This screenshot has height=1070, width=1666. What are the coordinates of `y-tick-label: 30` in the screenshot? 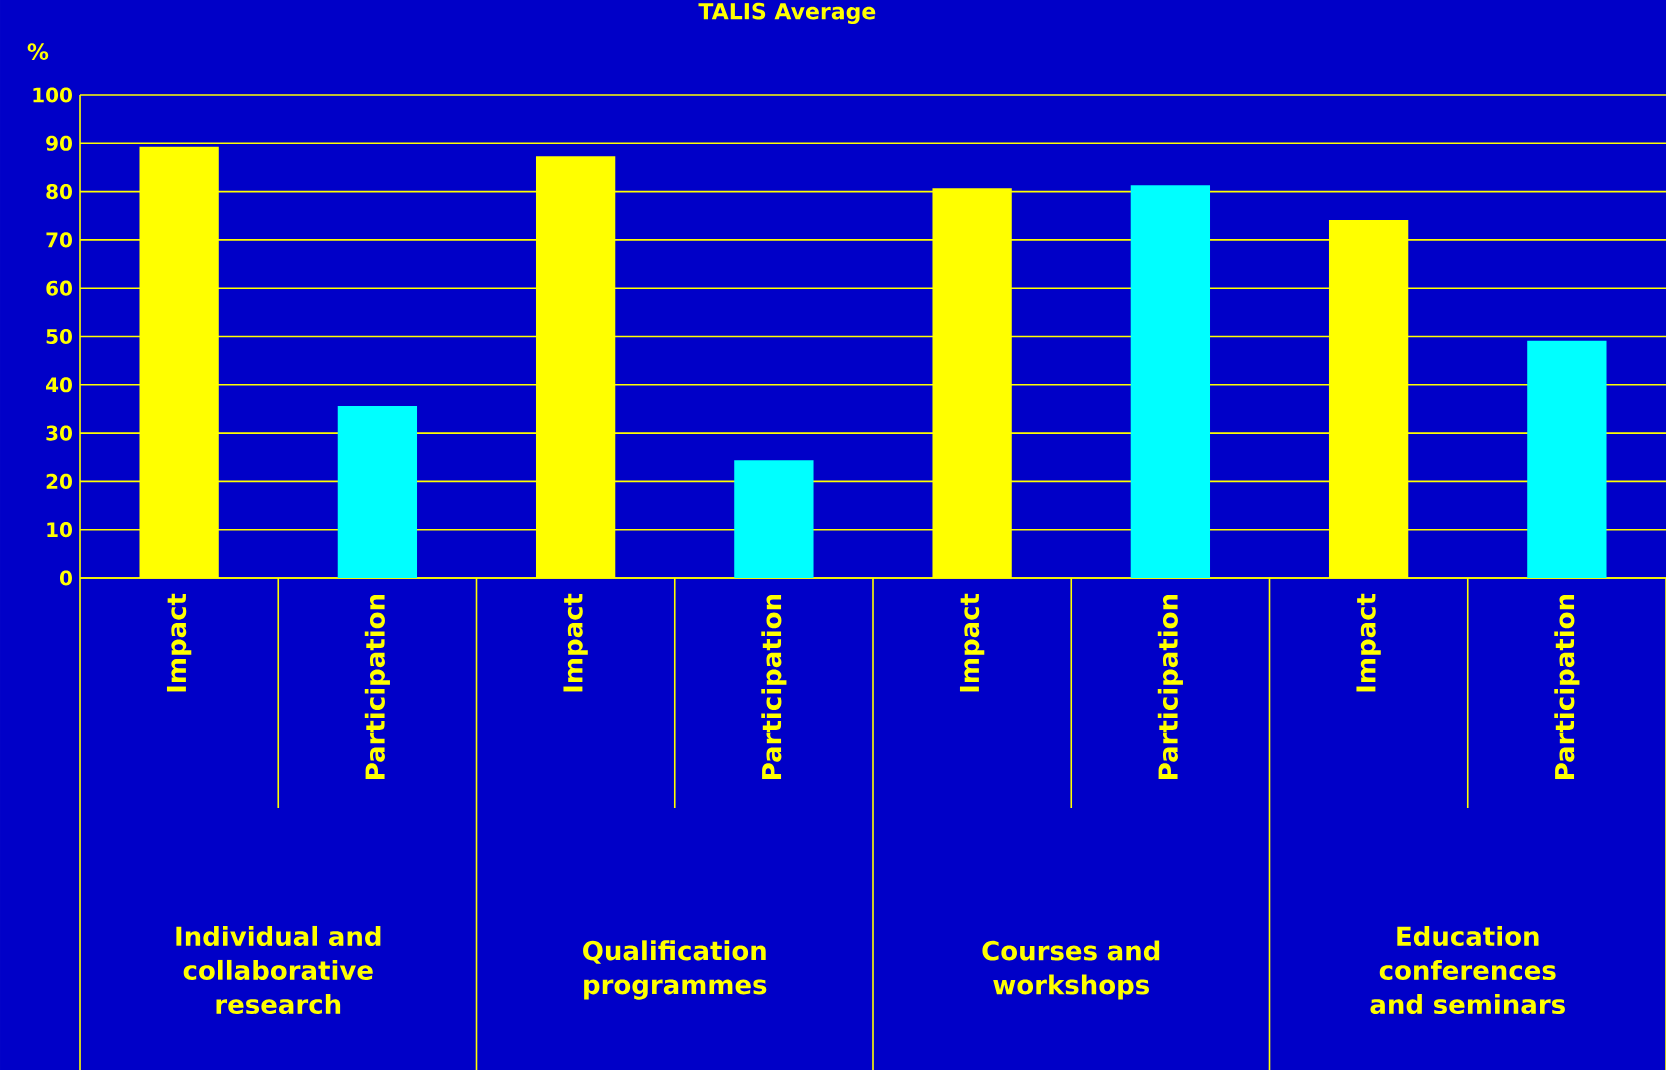 It's located at (59, 433).